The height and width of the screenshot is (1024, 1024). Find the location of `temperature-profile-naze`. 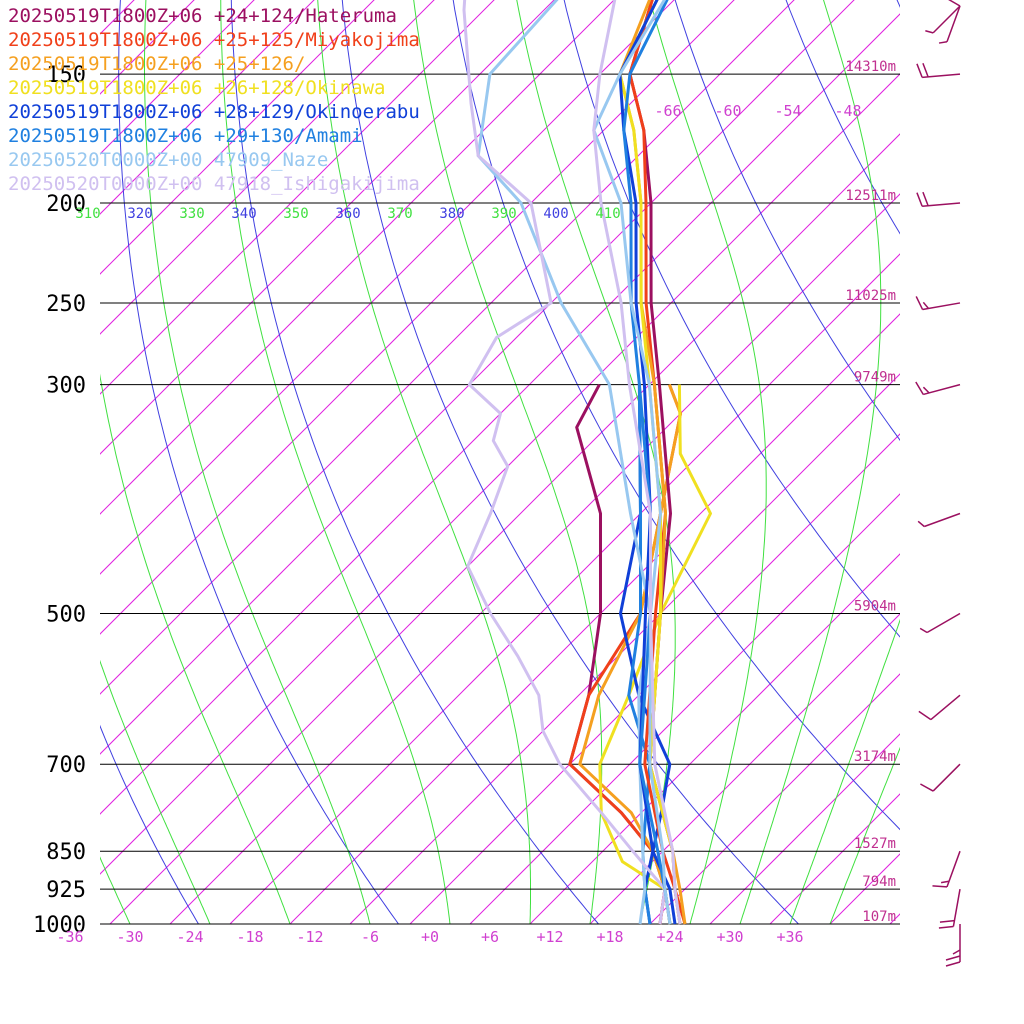

temperature-profile-naze is located at coordinates (632, 462).